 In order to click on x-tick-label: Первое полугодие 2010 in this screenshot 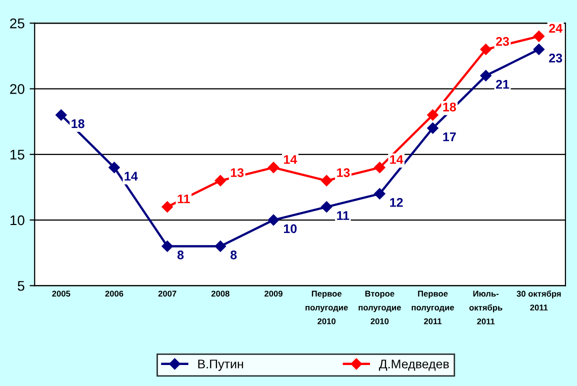, I will do `click(327, 307)`.